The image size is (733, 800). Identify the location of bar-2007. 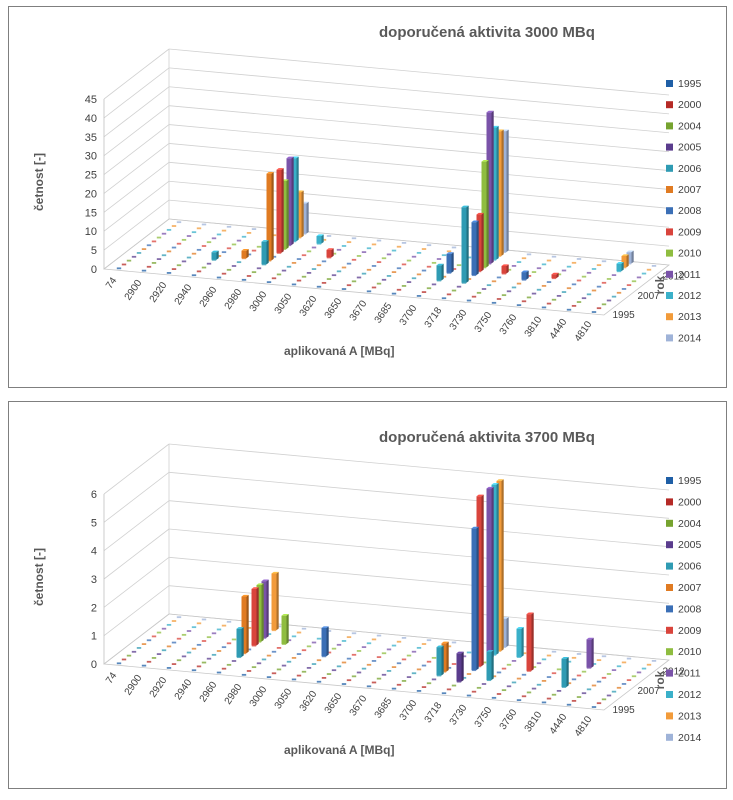
(269, 217).